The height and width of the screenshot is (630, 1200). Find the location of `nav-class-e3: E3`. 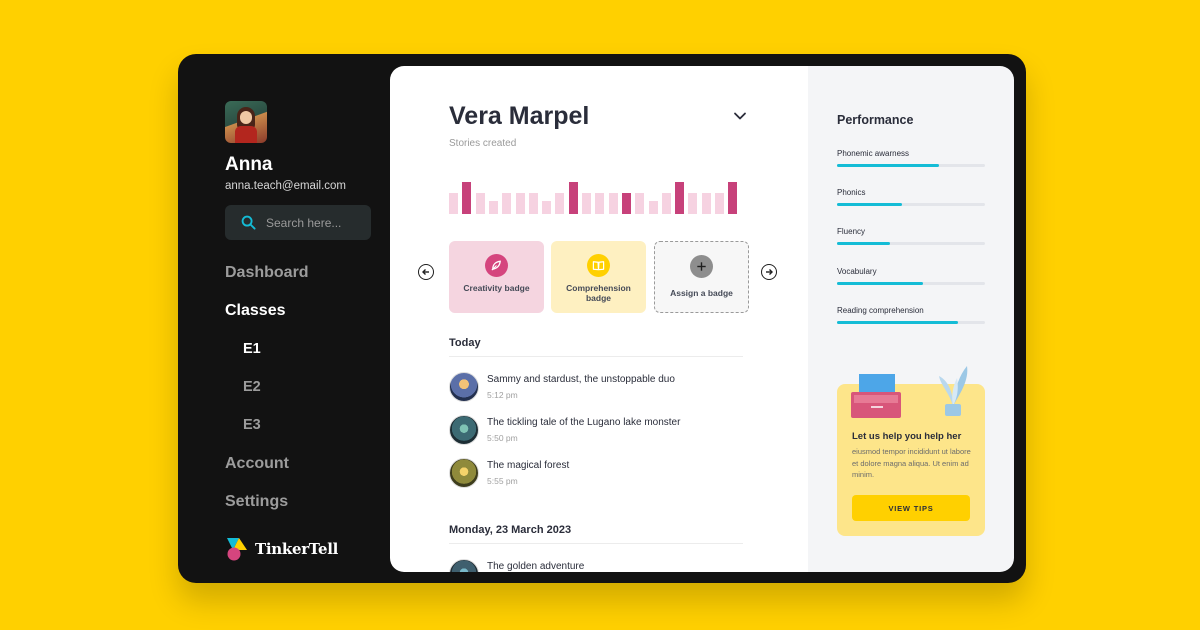

nav-class-e3: E3 is located at coordinates (252, 425).